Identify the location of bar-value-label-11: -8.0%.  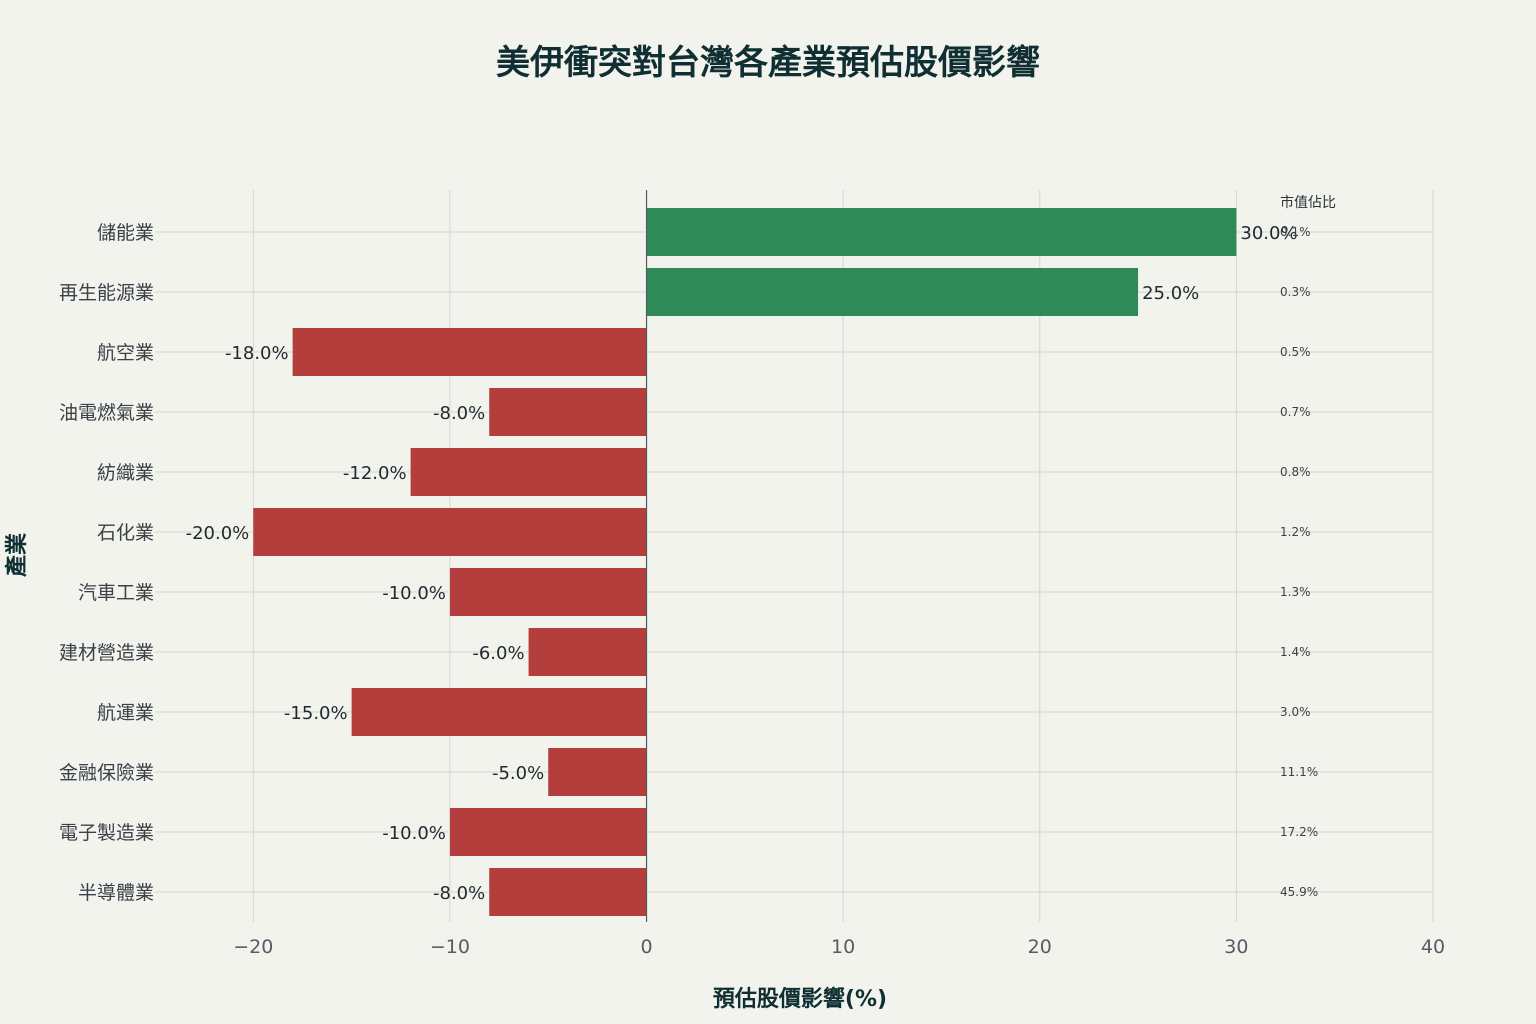
(459, 893).